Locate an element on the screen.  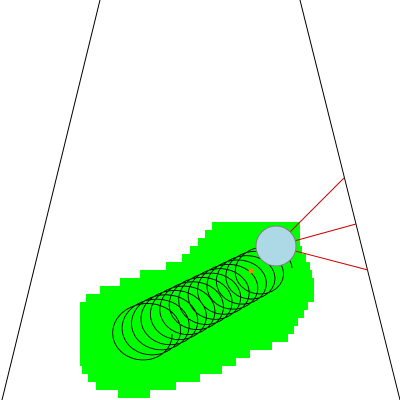
robot-body is located at coordinates (276, 246).